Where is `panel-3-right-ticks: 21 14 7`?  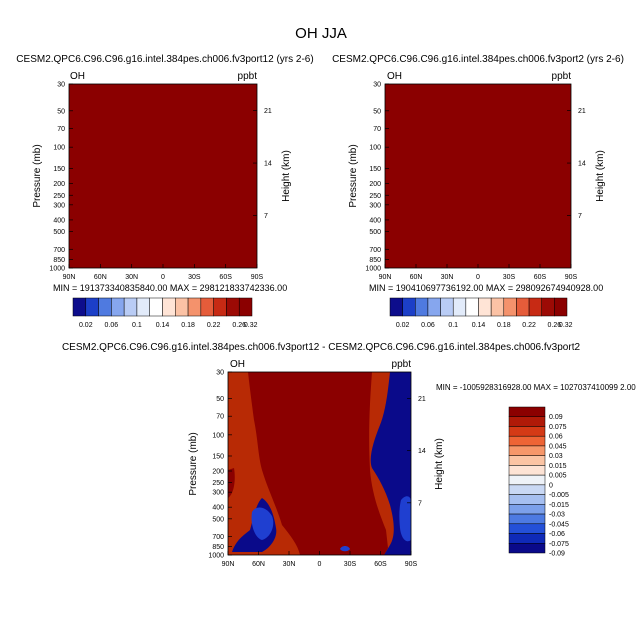 panel-3-right-ticks: 21 14 7 is located at coordinates (416, 451).